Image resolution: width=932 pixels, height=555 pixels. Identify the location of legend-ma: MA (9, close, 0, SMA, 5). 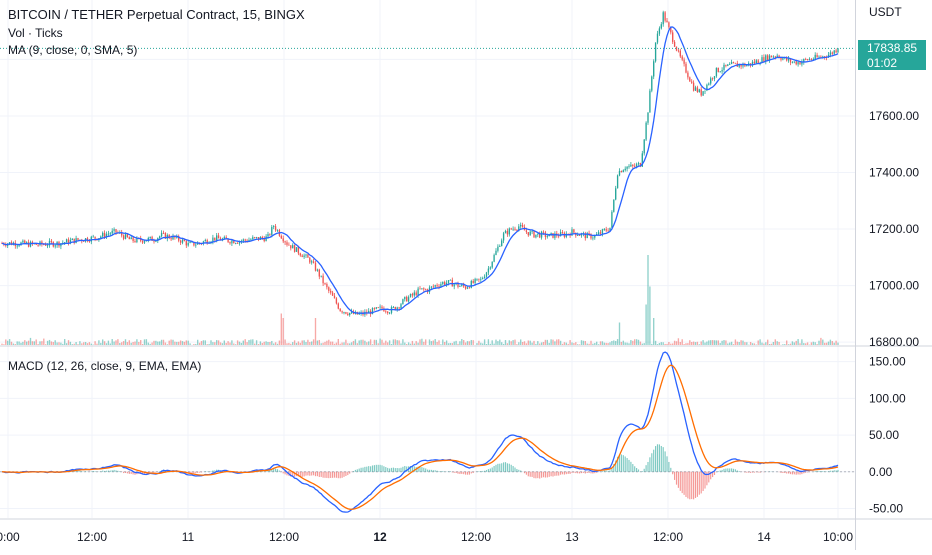
(72, 50).